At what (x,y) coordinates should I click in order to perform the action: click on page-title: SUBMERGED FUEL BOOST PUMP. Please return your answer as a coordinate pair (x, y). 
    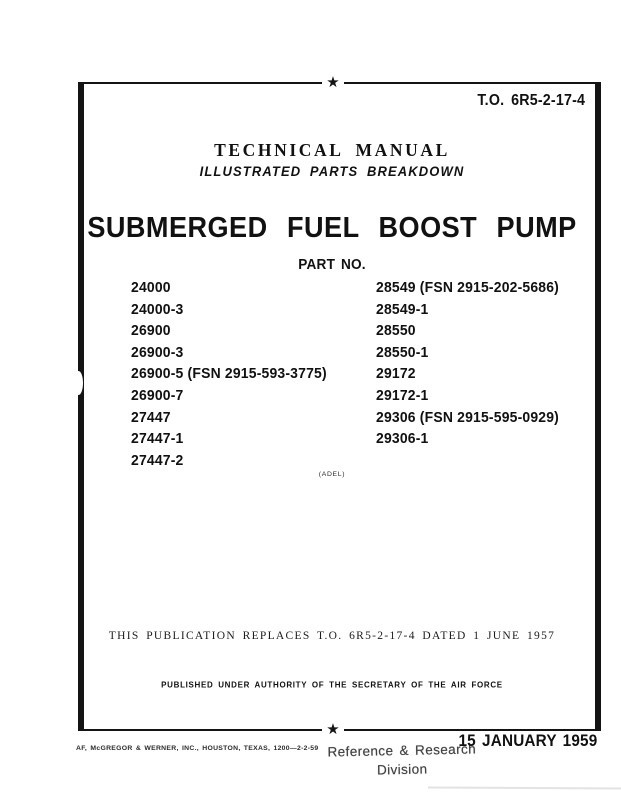
    Looking at the image, I should click on (332, 228).